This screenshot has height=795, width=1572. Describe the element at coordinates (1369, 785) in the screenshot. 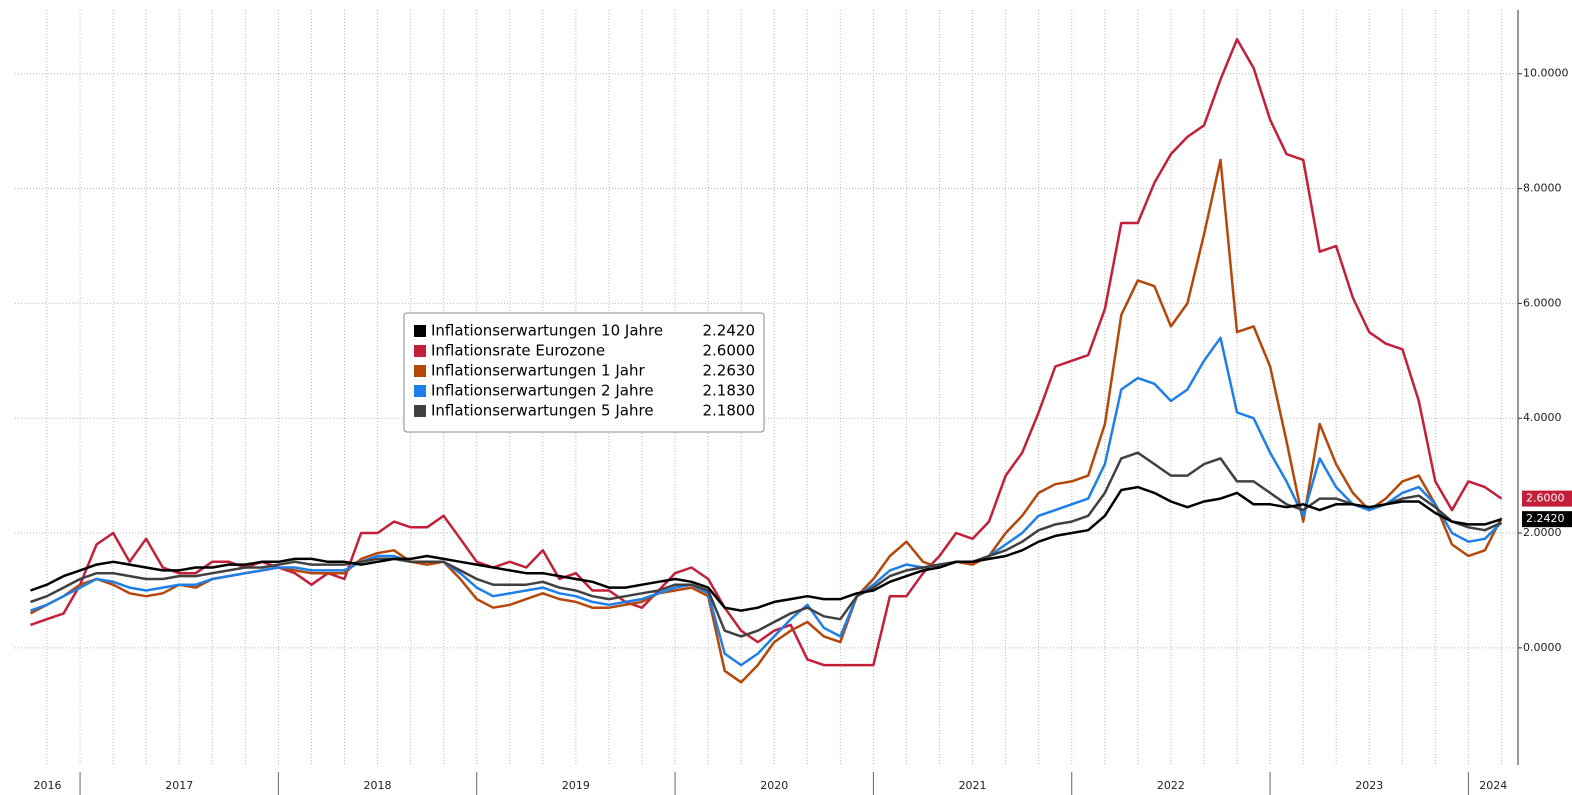

I see `x-tick-label: 2023` at that location.